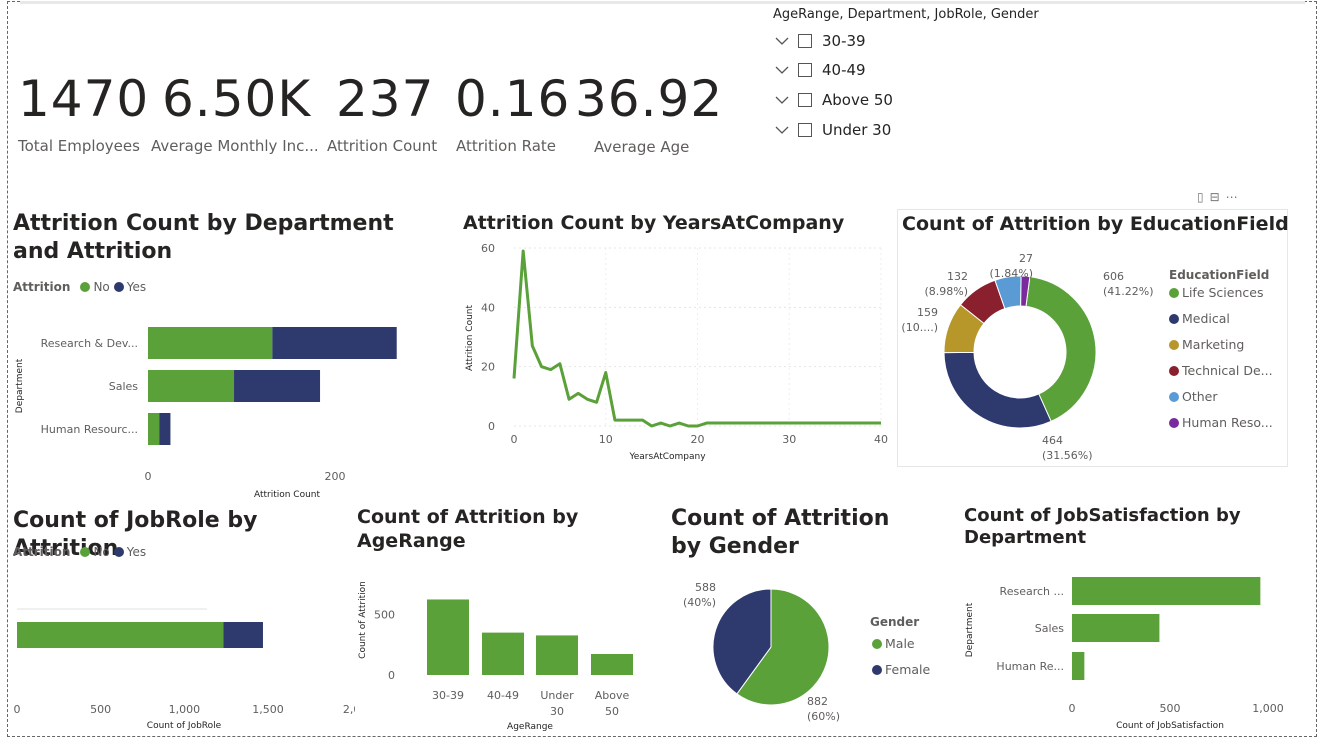 This screenshot has height=740, width=1325. I want to click on top-border, so click(662, 2).